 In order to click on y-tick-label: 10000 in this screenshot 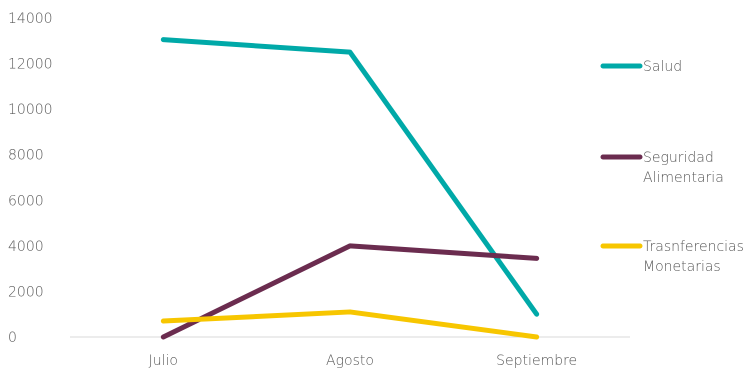, I will do `click(30, 110)`.